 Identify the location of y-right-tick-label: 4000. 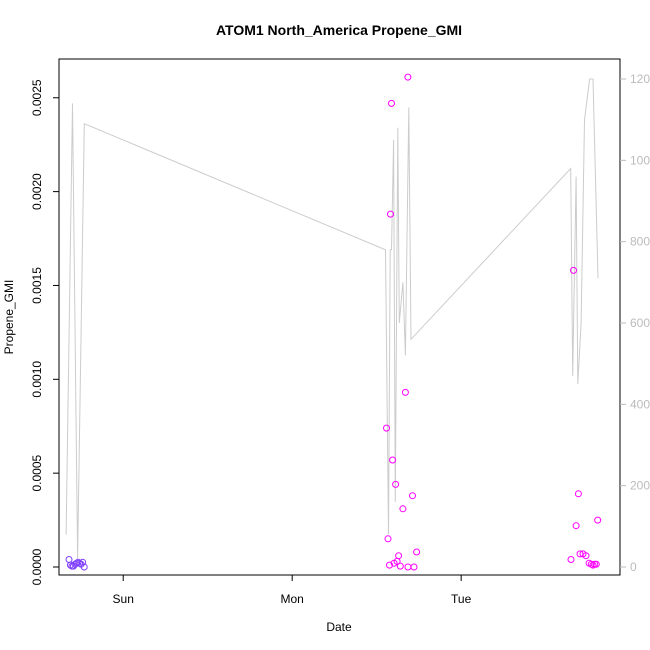
(640, 404).